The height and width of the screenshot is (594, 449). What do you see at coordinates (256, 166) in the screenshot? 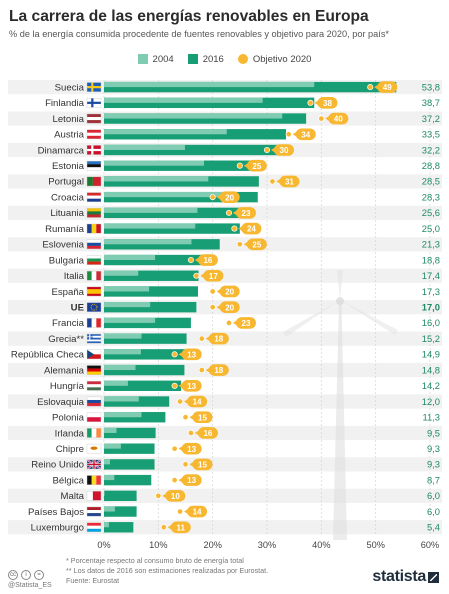
I see `target-value-label: 25` at bounding box center [256, 166].